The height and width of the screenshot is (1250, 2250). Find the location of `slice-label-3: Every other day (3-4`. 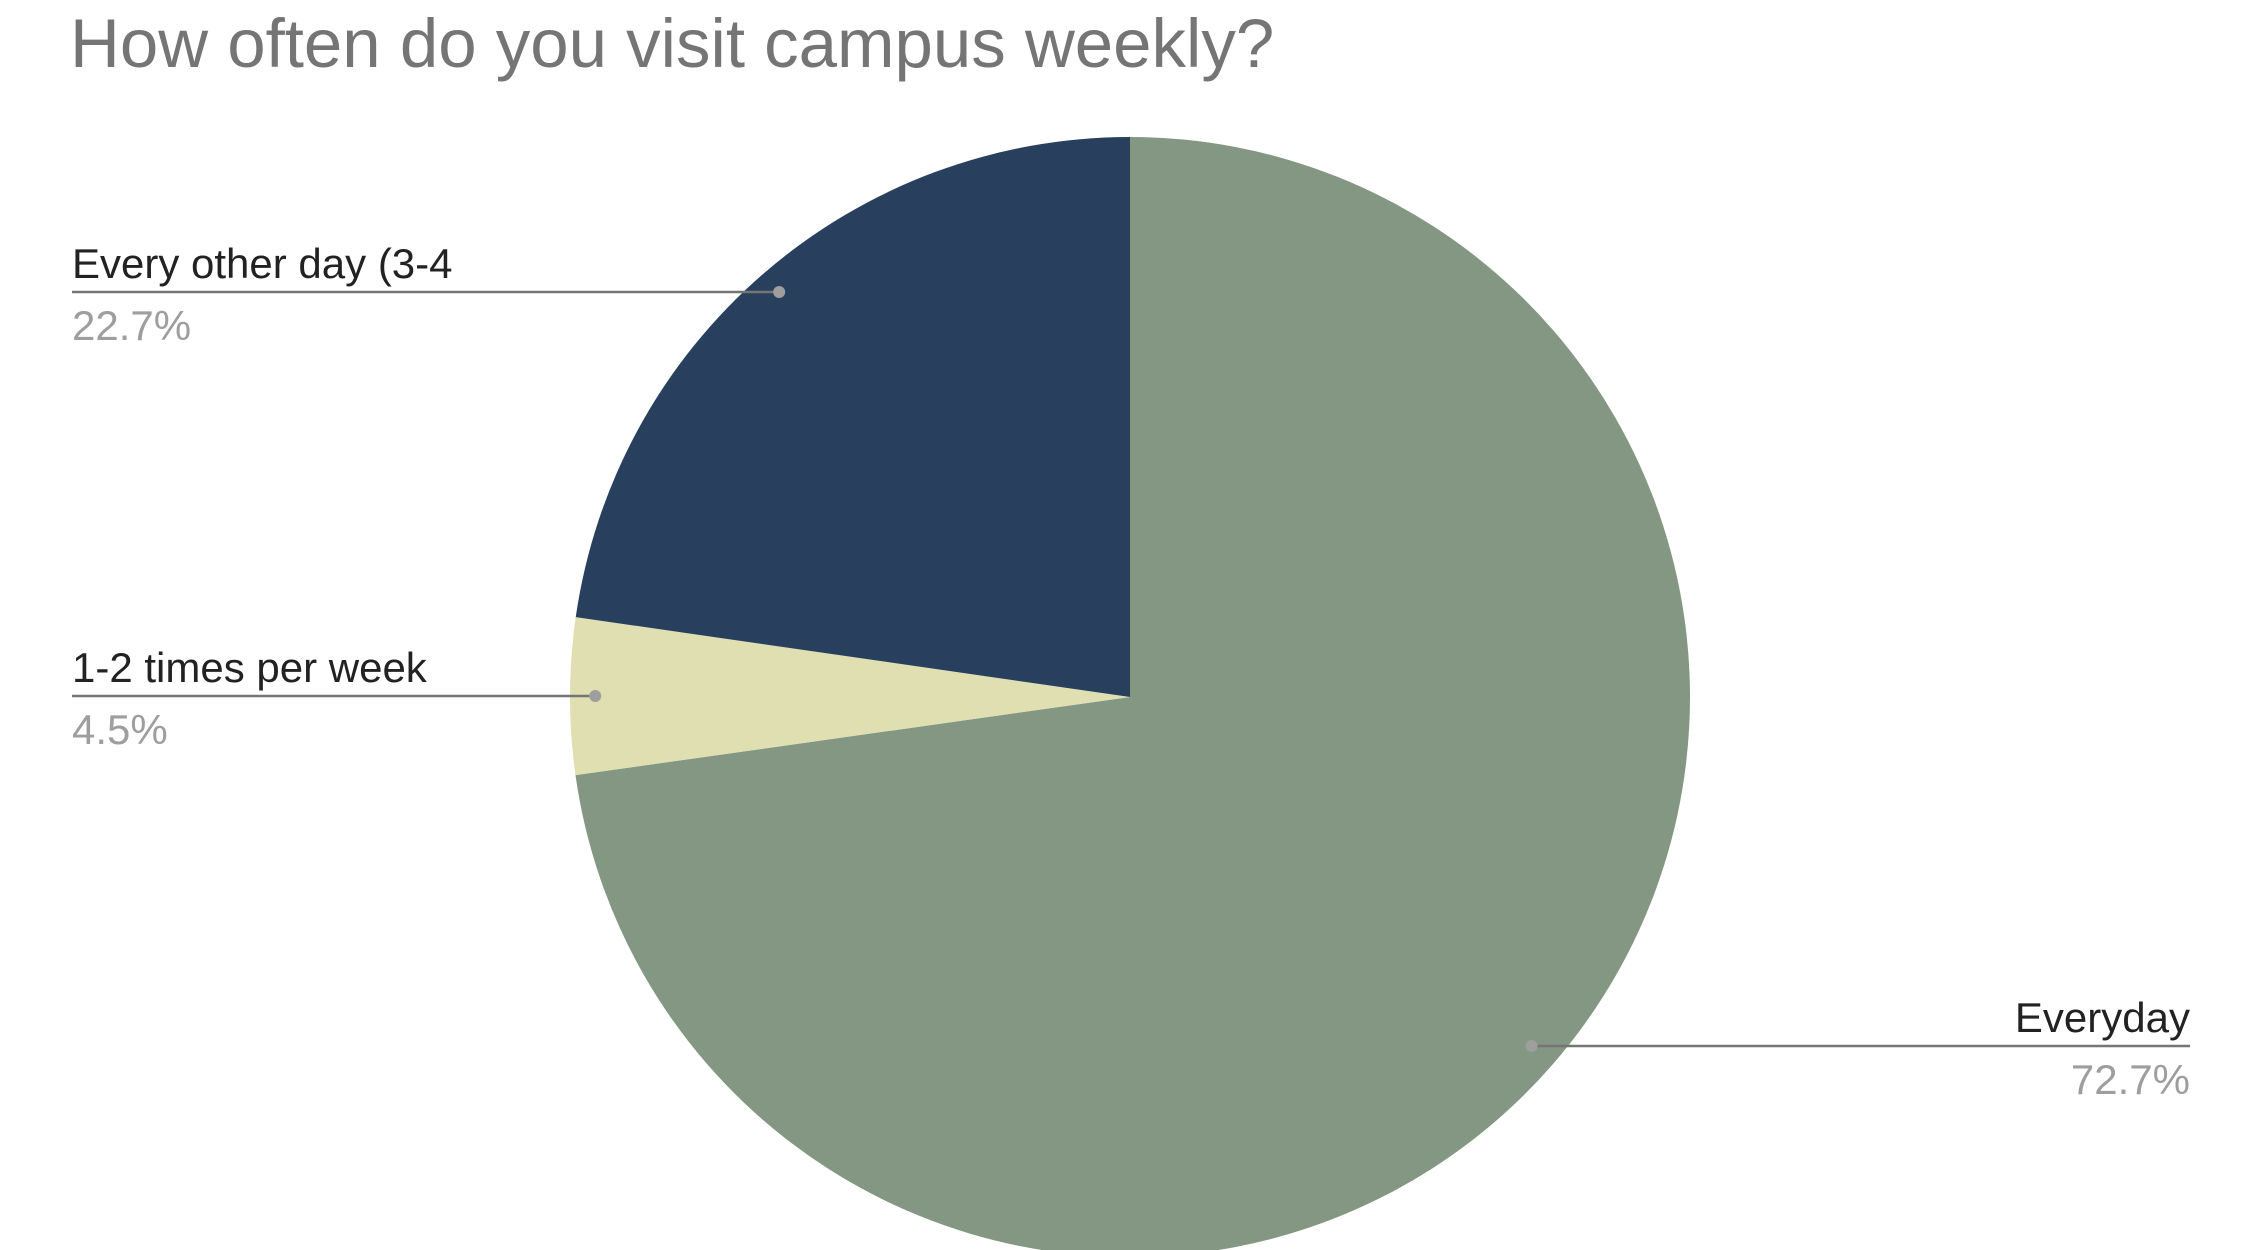

slice-label-3: Every other day (3-4 is located at coordinates (262, 263).